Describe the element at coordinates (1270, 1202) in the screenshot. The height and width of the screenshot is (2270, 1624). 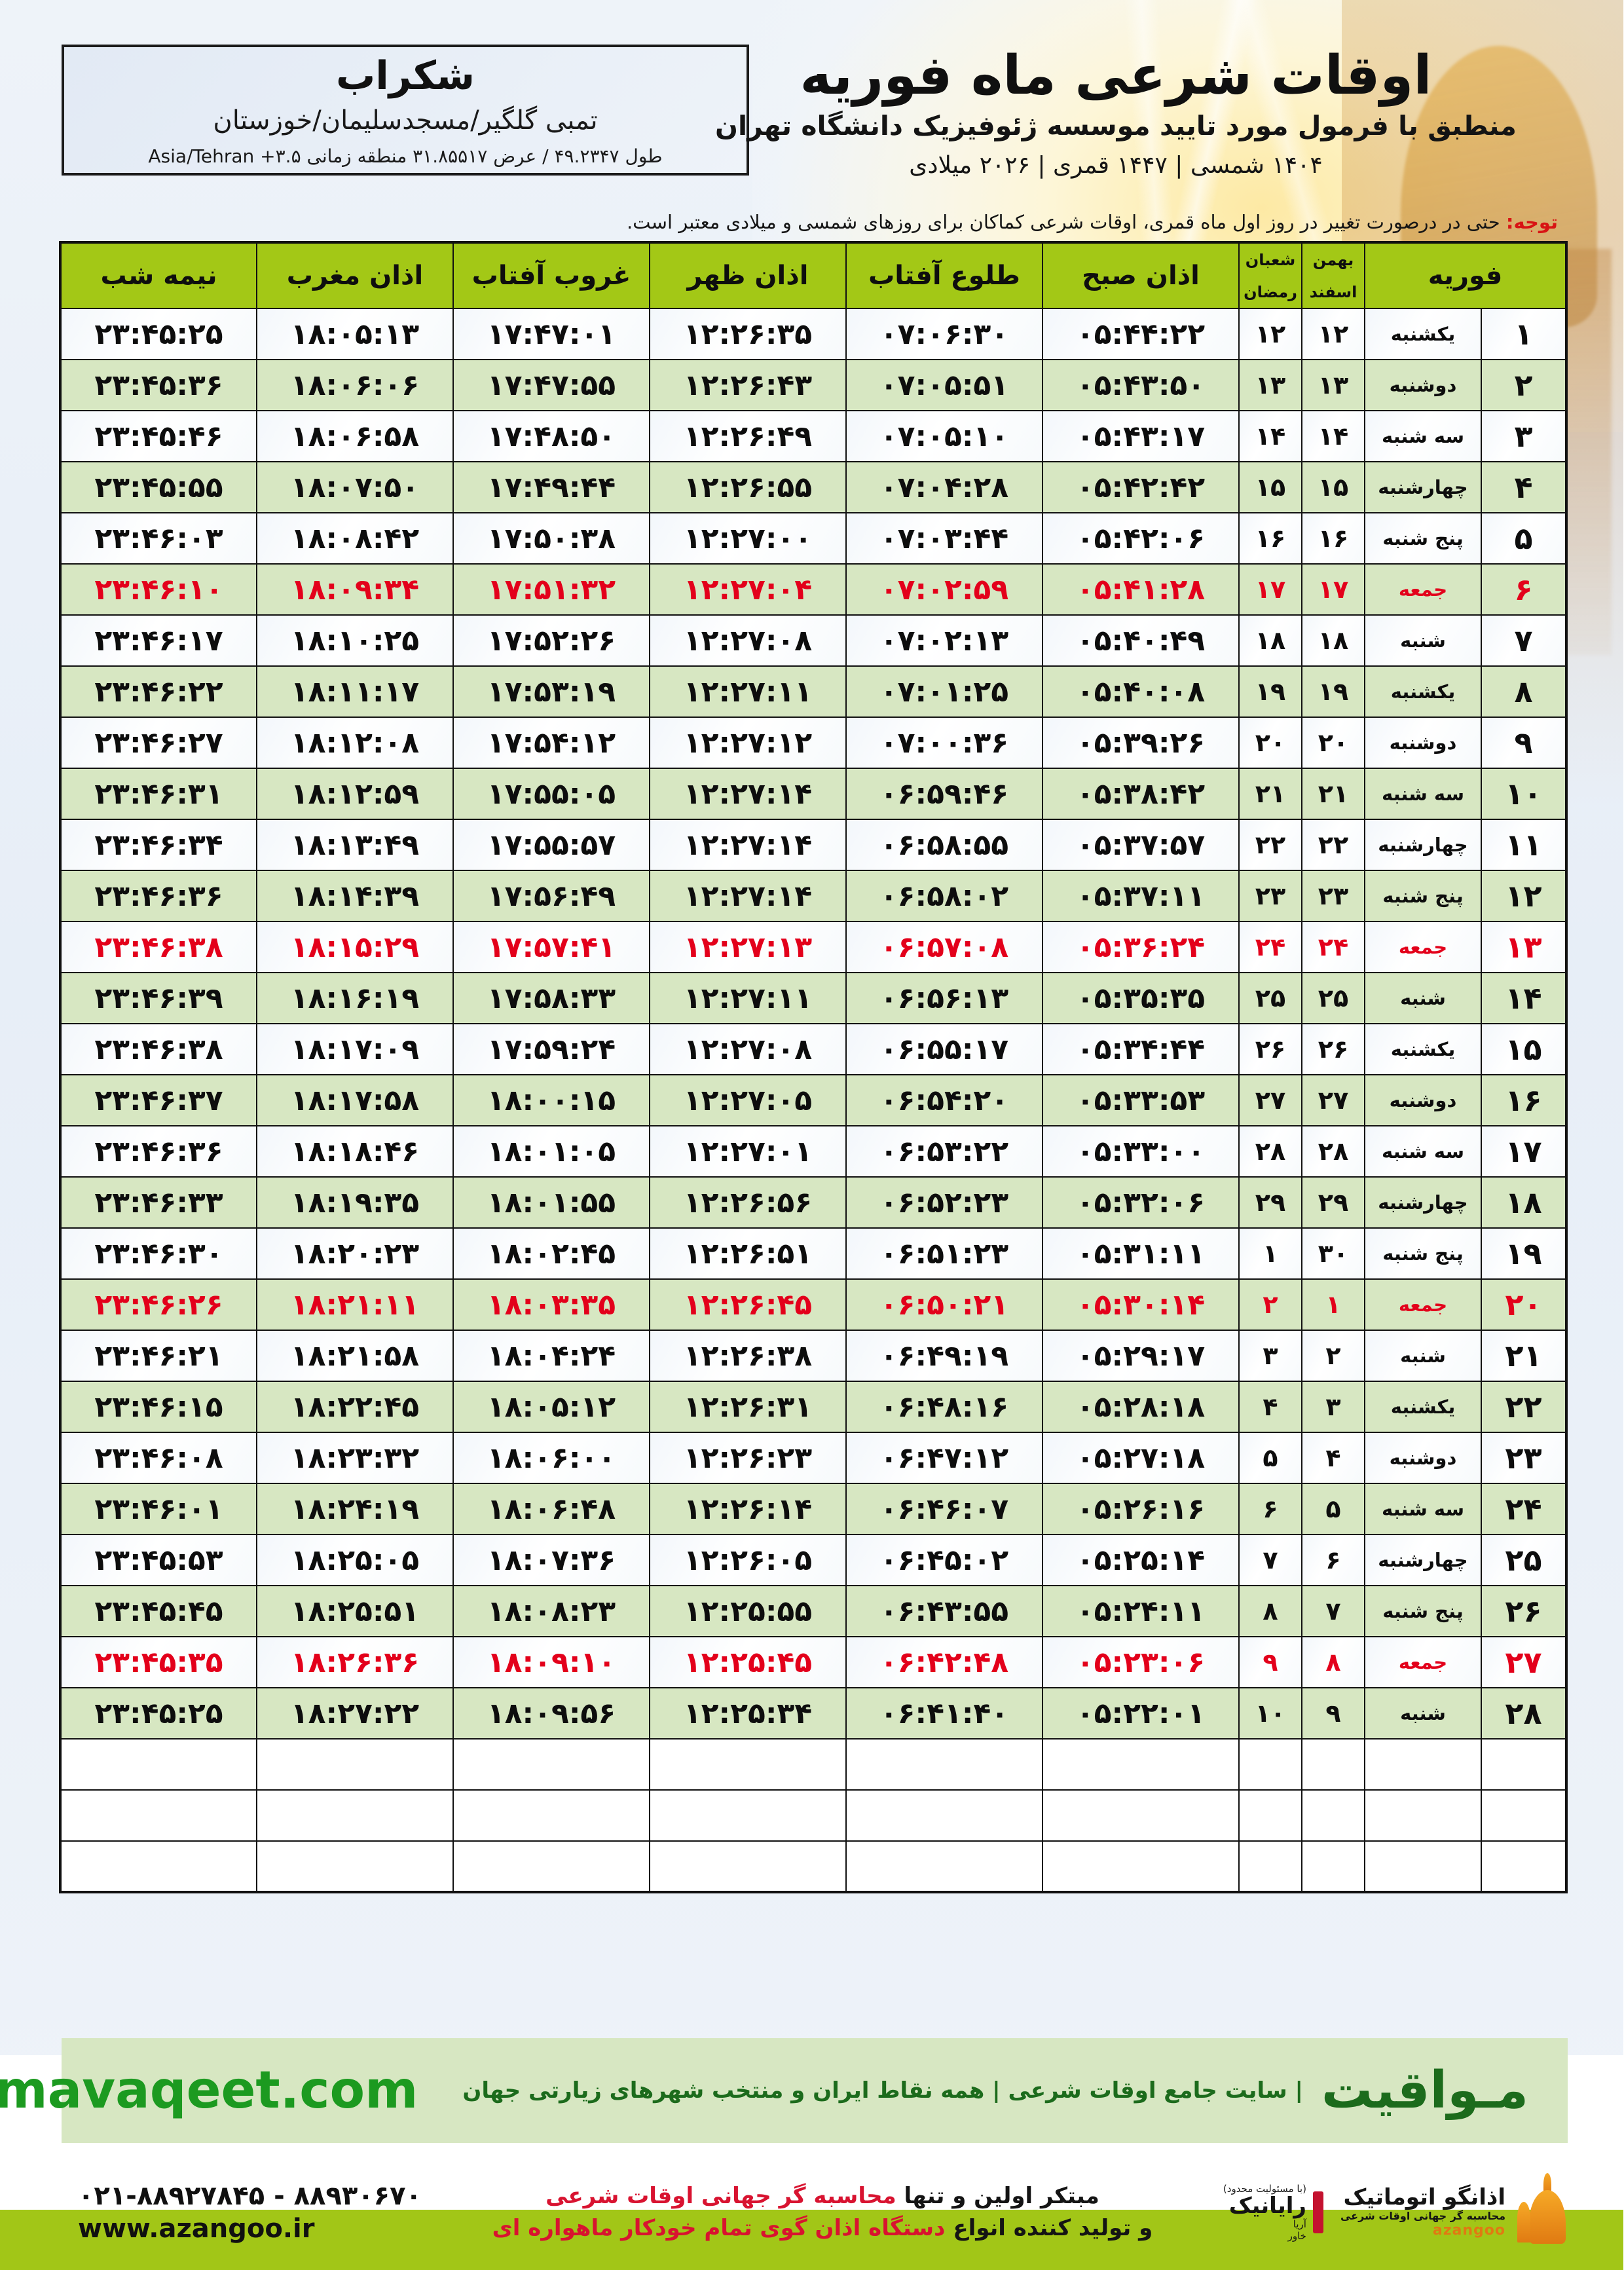
I see `cell-hijri-day: ۲۹` at that location.